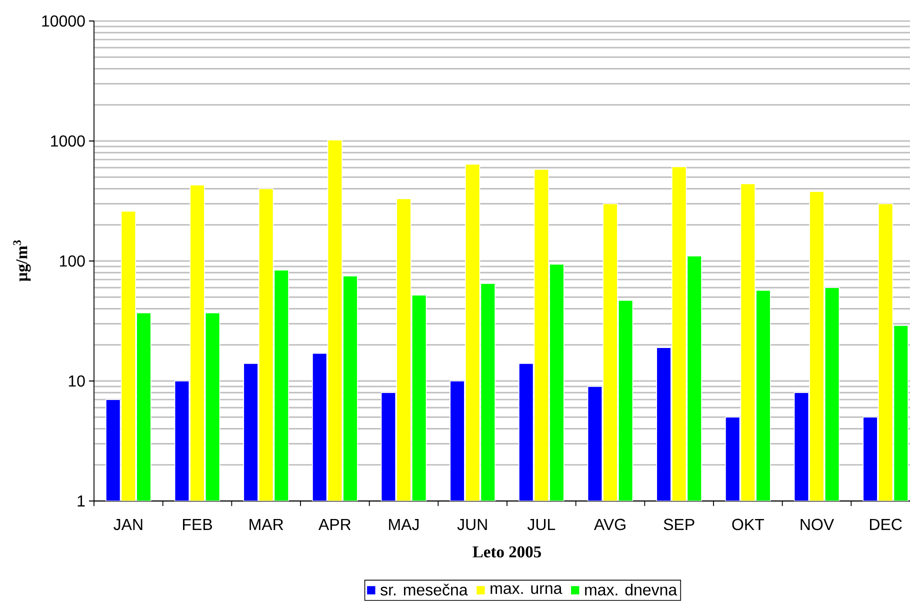 This screenshot has height=603, width=910. I want to click on y-tick-label: 1, so click(81, 501).